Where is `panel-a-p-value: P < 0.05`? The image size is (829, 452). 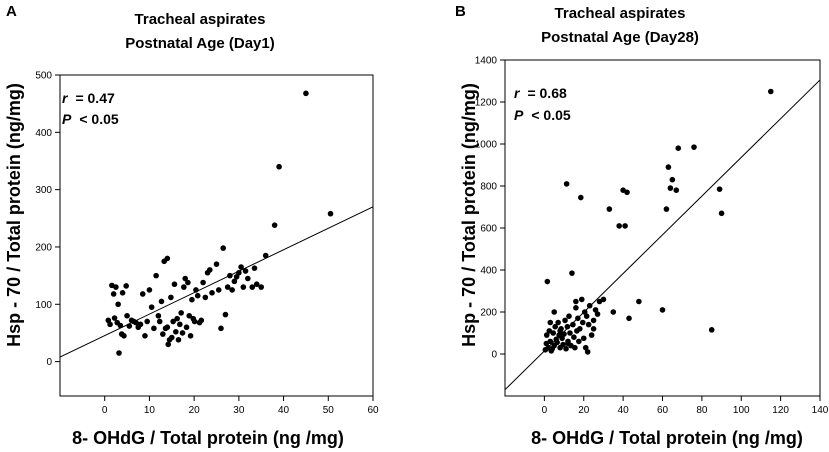
panel-a-p-value: P < 0.05 is located at coordinates (90, 119).